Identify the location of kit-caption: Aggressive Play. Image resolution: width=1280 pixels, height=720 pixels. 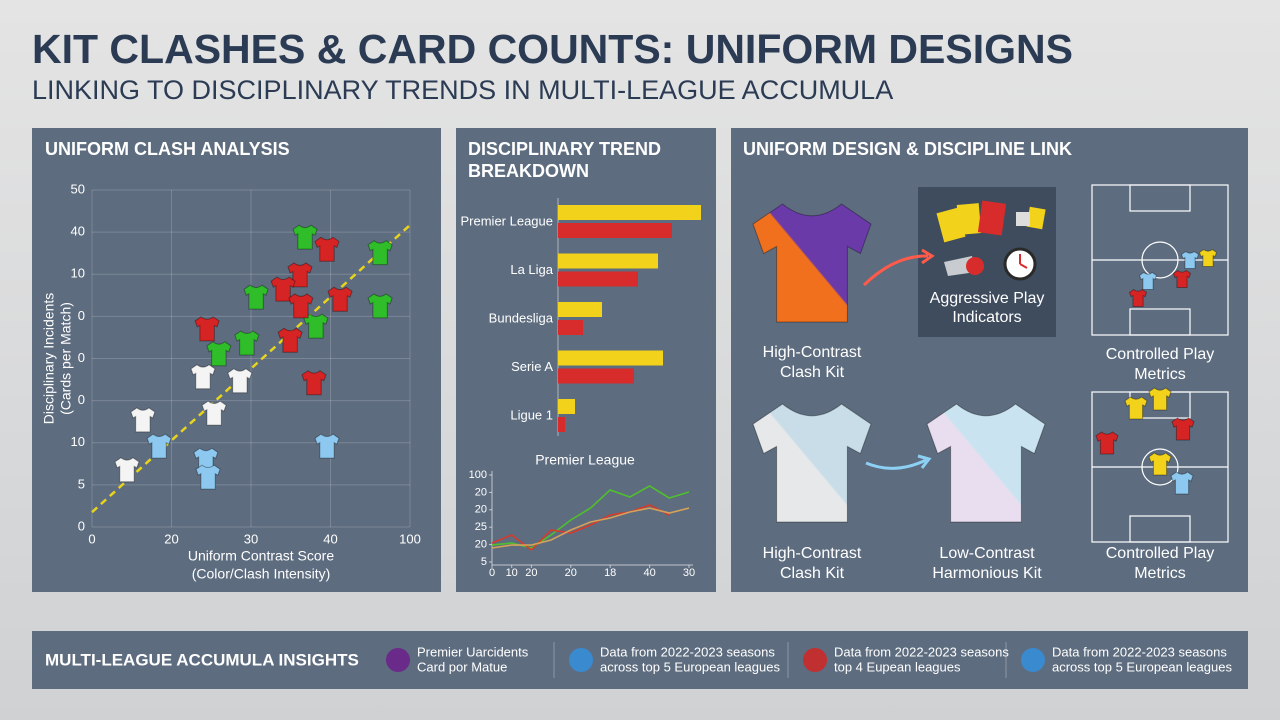
(987, 298).